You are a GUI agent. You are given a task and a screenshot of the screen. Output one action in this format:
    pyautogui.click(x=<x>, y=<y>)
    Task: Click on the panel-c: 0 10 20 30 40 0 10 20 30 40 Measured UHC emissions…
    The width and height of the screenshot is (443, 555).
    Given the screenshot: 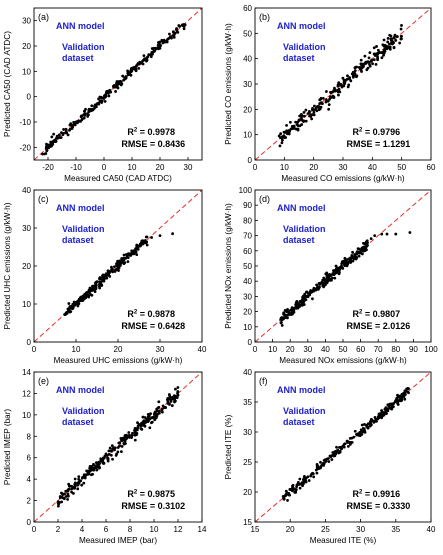 What is the action you would take?
    pyautogui.click(x=105, y=275)
    